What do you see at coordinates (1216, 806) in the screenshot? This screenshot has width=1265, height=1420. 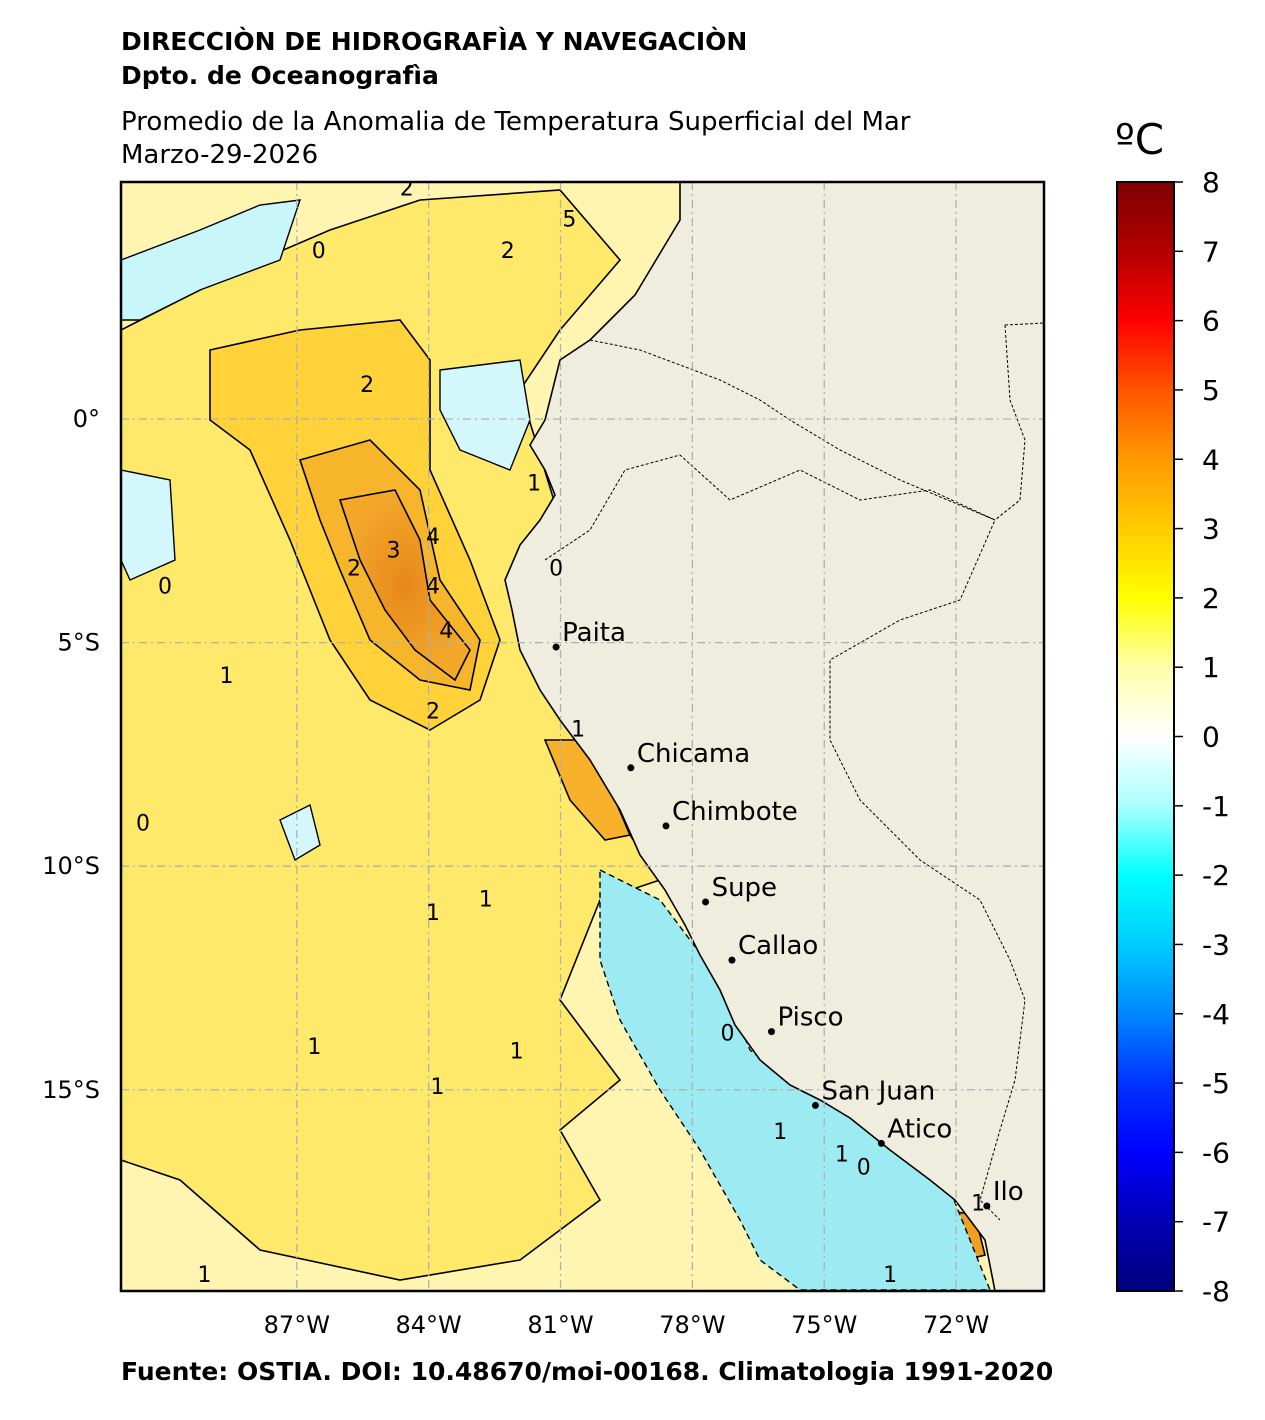 I see `colorbar-tick-label: -1` at bounding box center [1216, 806].